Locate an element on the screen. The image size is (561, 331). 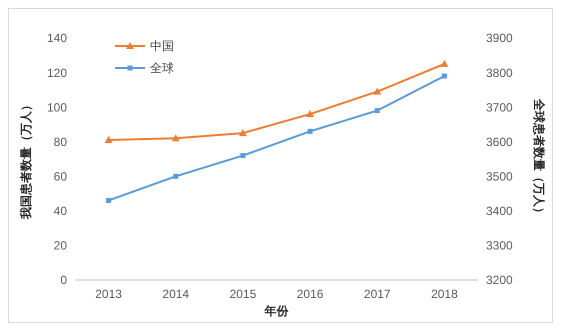
legend-label: 中国 is located at coordinates (162, 46).